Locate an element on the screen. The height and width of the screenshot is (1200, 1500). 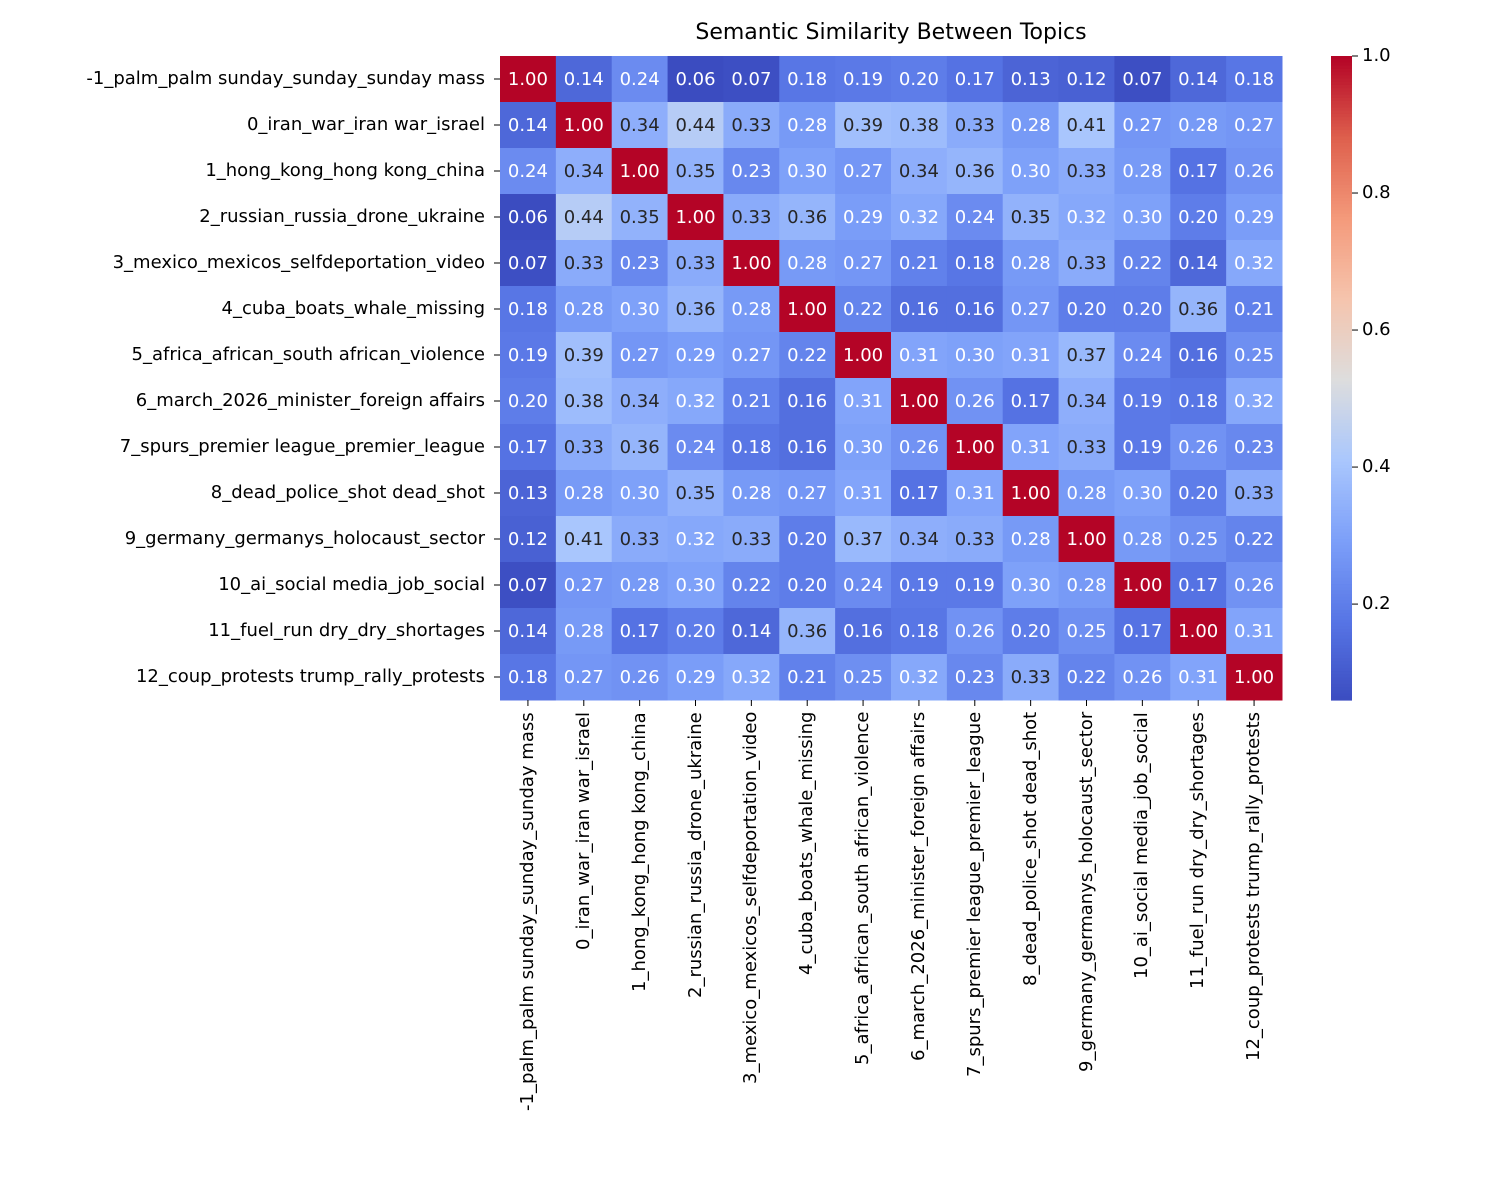
colorbar-tick-label: 0.2 is located at coordinates (1376, 604).